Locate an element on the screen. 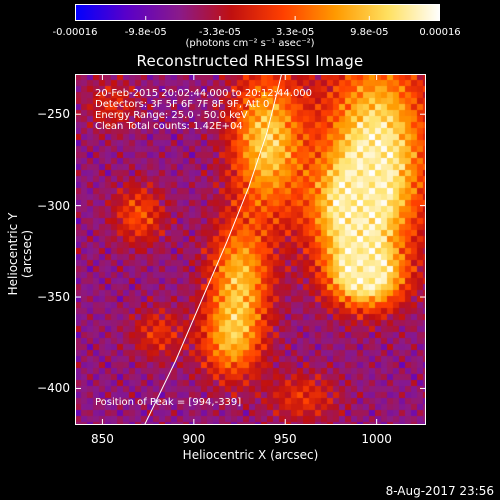 This screenshot has width=500, height=500. colorbar-tick-label: 0.00016 is located at coordinates (440, 32).